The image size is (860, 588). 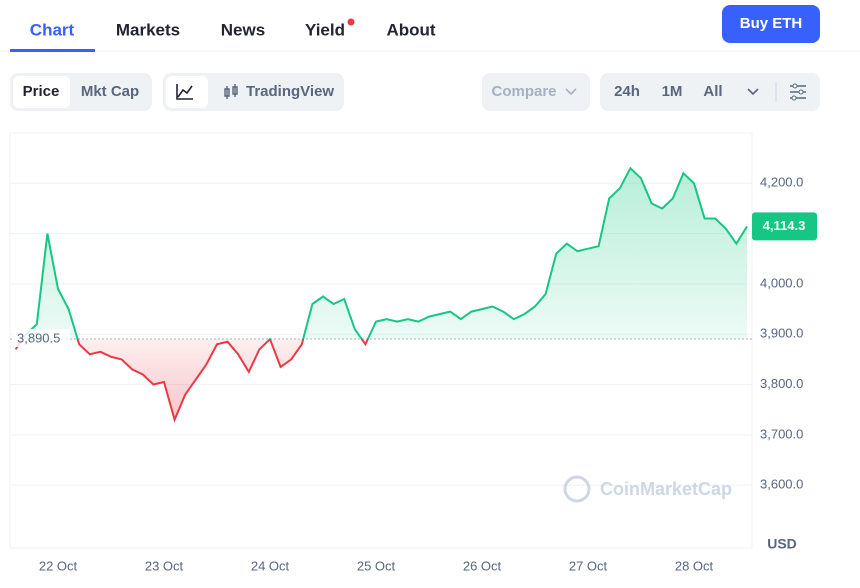 What do you see at coordinates (781, 182) in the screenshot?
I see `y-tick-label: 4,200.0` at bounding box center [781, 182].